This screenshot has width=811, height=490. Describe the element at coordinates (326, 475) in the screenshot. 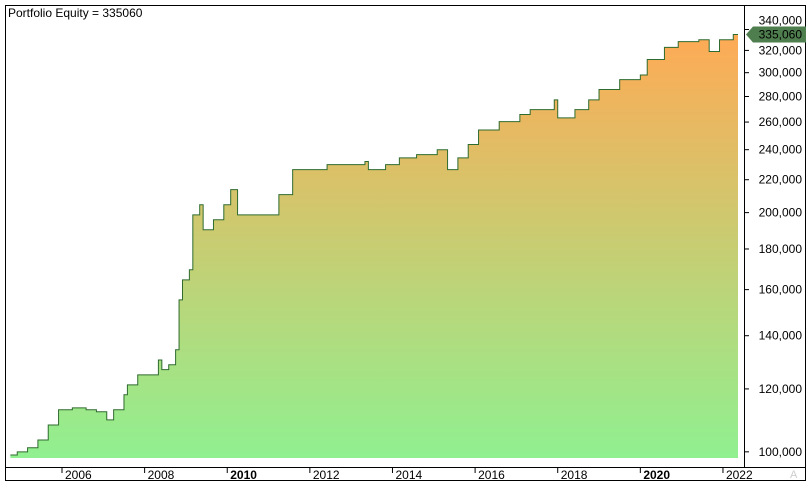

I see `x-tick-label: 2012` at that location.